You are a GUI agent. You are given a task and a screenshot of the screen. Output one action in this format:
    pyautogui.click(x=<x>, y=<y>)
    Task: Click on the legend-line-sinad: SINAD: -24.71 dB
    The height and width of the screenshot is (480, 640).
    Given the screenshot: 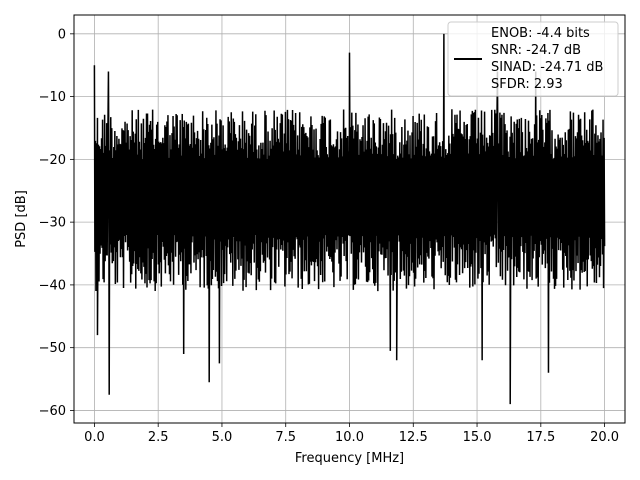 What is the action you would take?
    pyautogui.click(x=547, y=67)
    